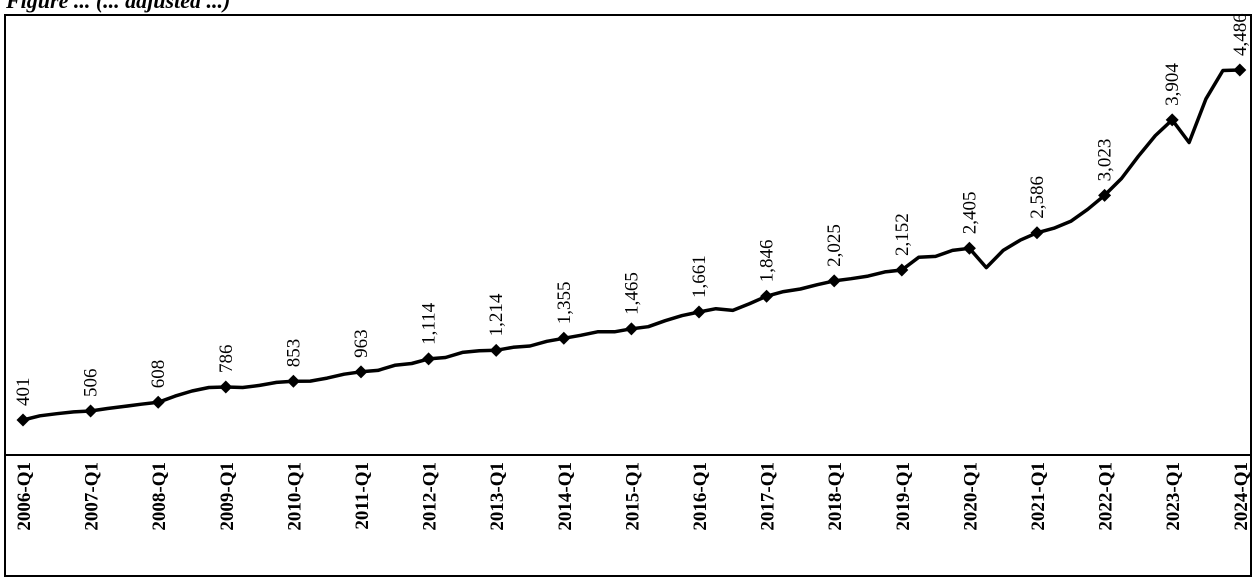  What do you see at coordinates (1173, 496) in the screenshot?
I see `x-tick-label: 2023-Q1` at bounding box center [1173, 496].